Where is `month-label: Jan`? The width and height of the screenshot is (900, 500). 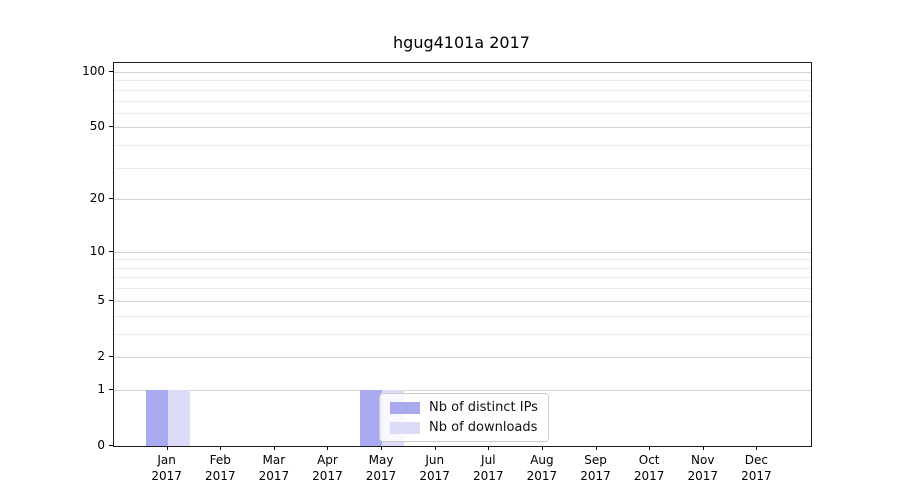
month-label: Jan is located at coordinates (166, 460).